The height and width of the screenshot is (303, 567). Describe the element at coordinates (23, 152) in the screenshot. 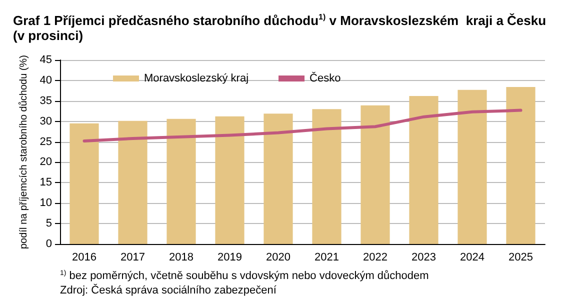

I see `y-axis-title: podíl na příjemcích starobního důchodu (%)` at that location.